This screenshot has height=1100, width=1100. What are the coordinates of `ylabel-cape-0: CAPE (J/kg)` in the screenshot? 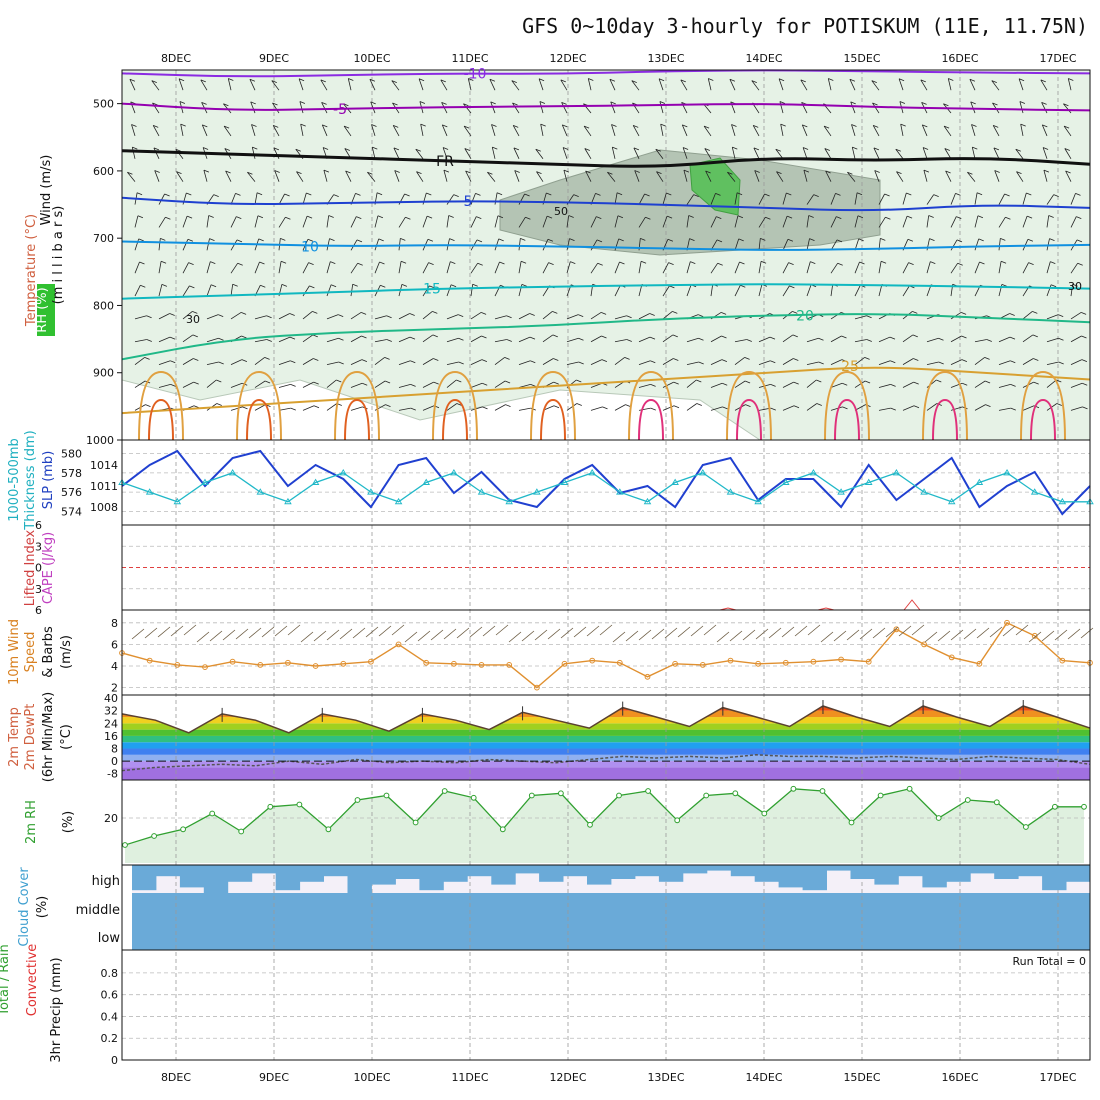 It's located at (48, 568).